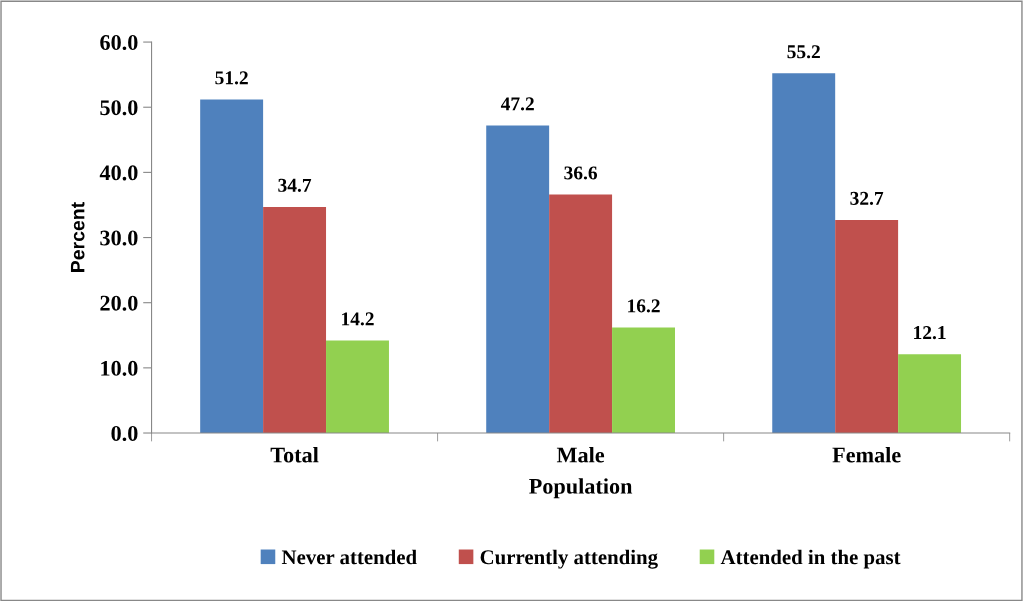 The height and width of the screenshot is (601, 1024). I want to click on data-label: 32.7, so click(867, 198).